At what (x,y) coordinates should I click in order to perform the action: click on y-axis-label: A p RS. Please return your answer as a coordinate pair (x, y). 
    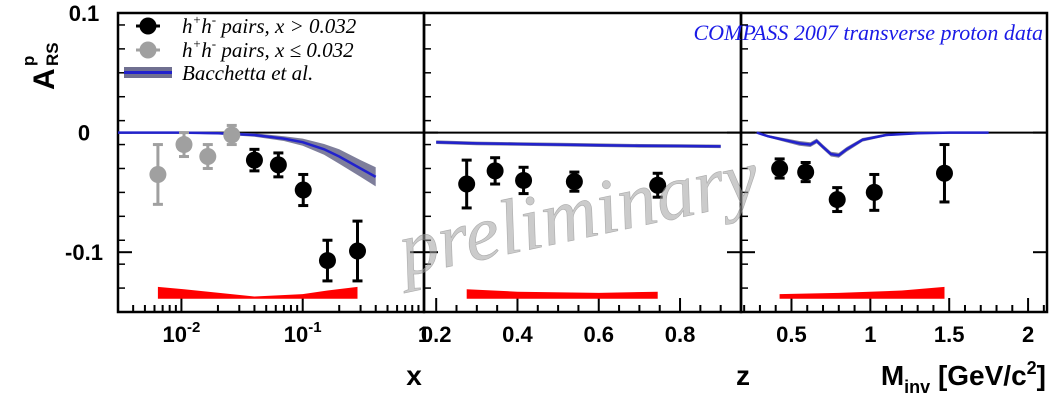
    Looking at the image, I should click on (40, 66).